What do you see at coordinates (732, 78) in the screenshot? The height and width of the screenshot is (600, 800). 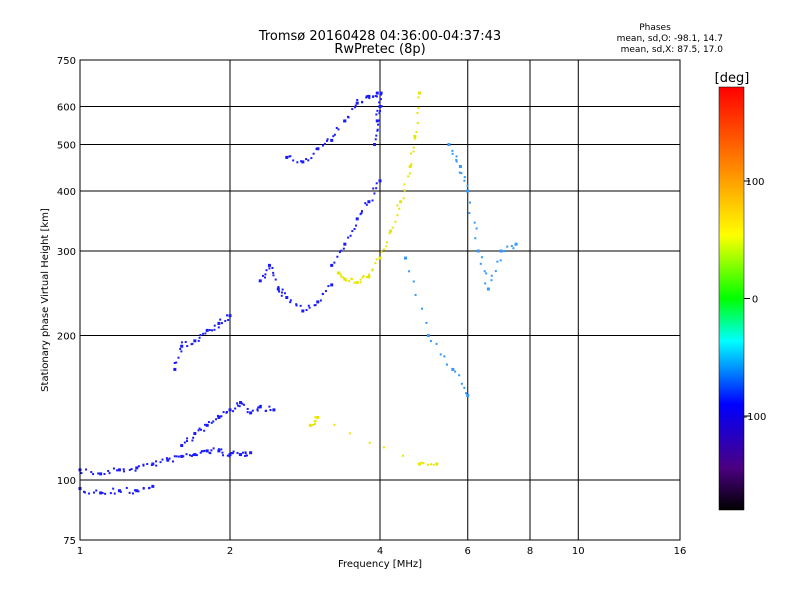 I see `colorbar-label: [deg]` at bounding box center [732, 78].